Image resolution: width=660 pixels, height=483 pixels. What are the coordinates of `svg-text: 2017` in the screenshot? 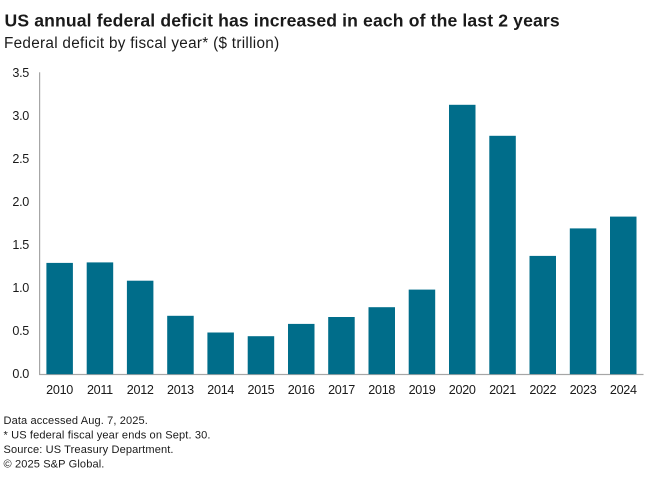 It's located at (341, 390).